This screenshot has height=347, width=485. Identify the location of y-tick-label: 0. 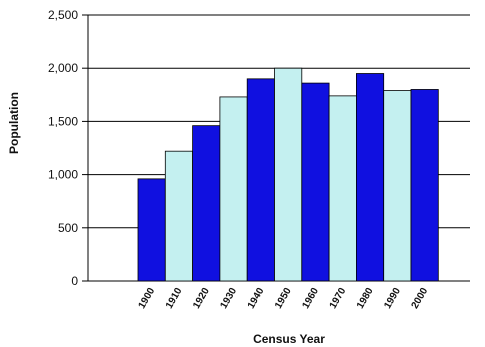
(74, 281).